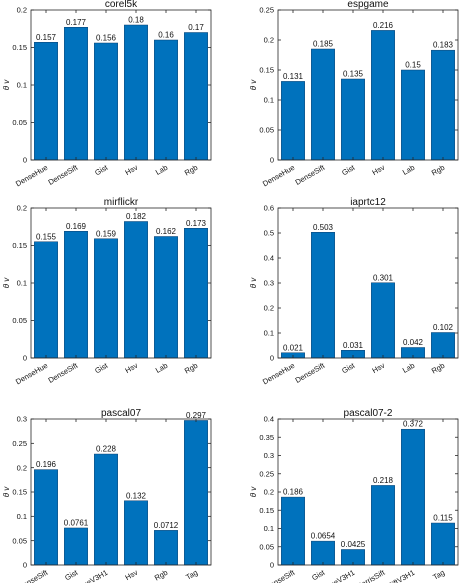  I want to click on chart-title: corel5k, so click(121, 5).